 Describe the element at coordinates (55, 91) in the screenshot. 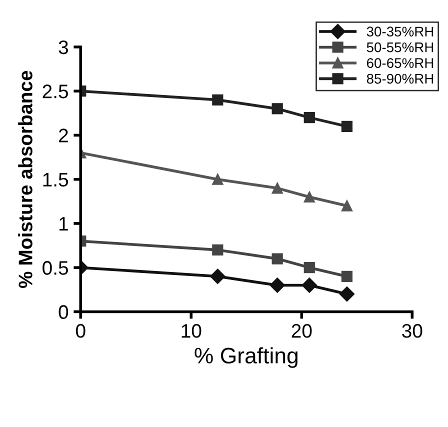

I see `y-tick-label: 2.5` at that location.